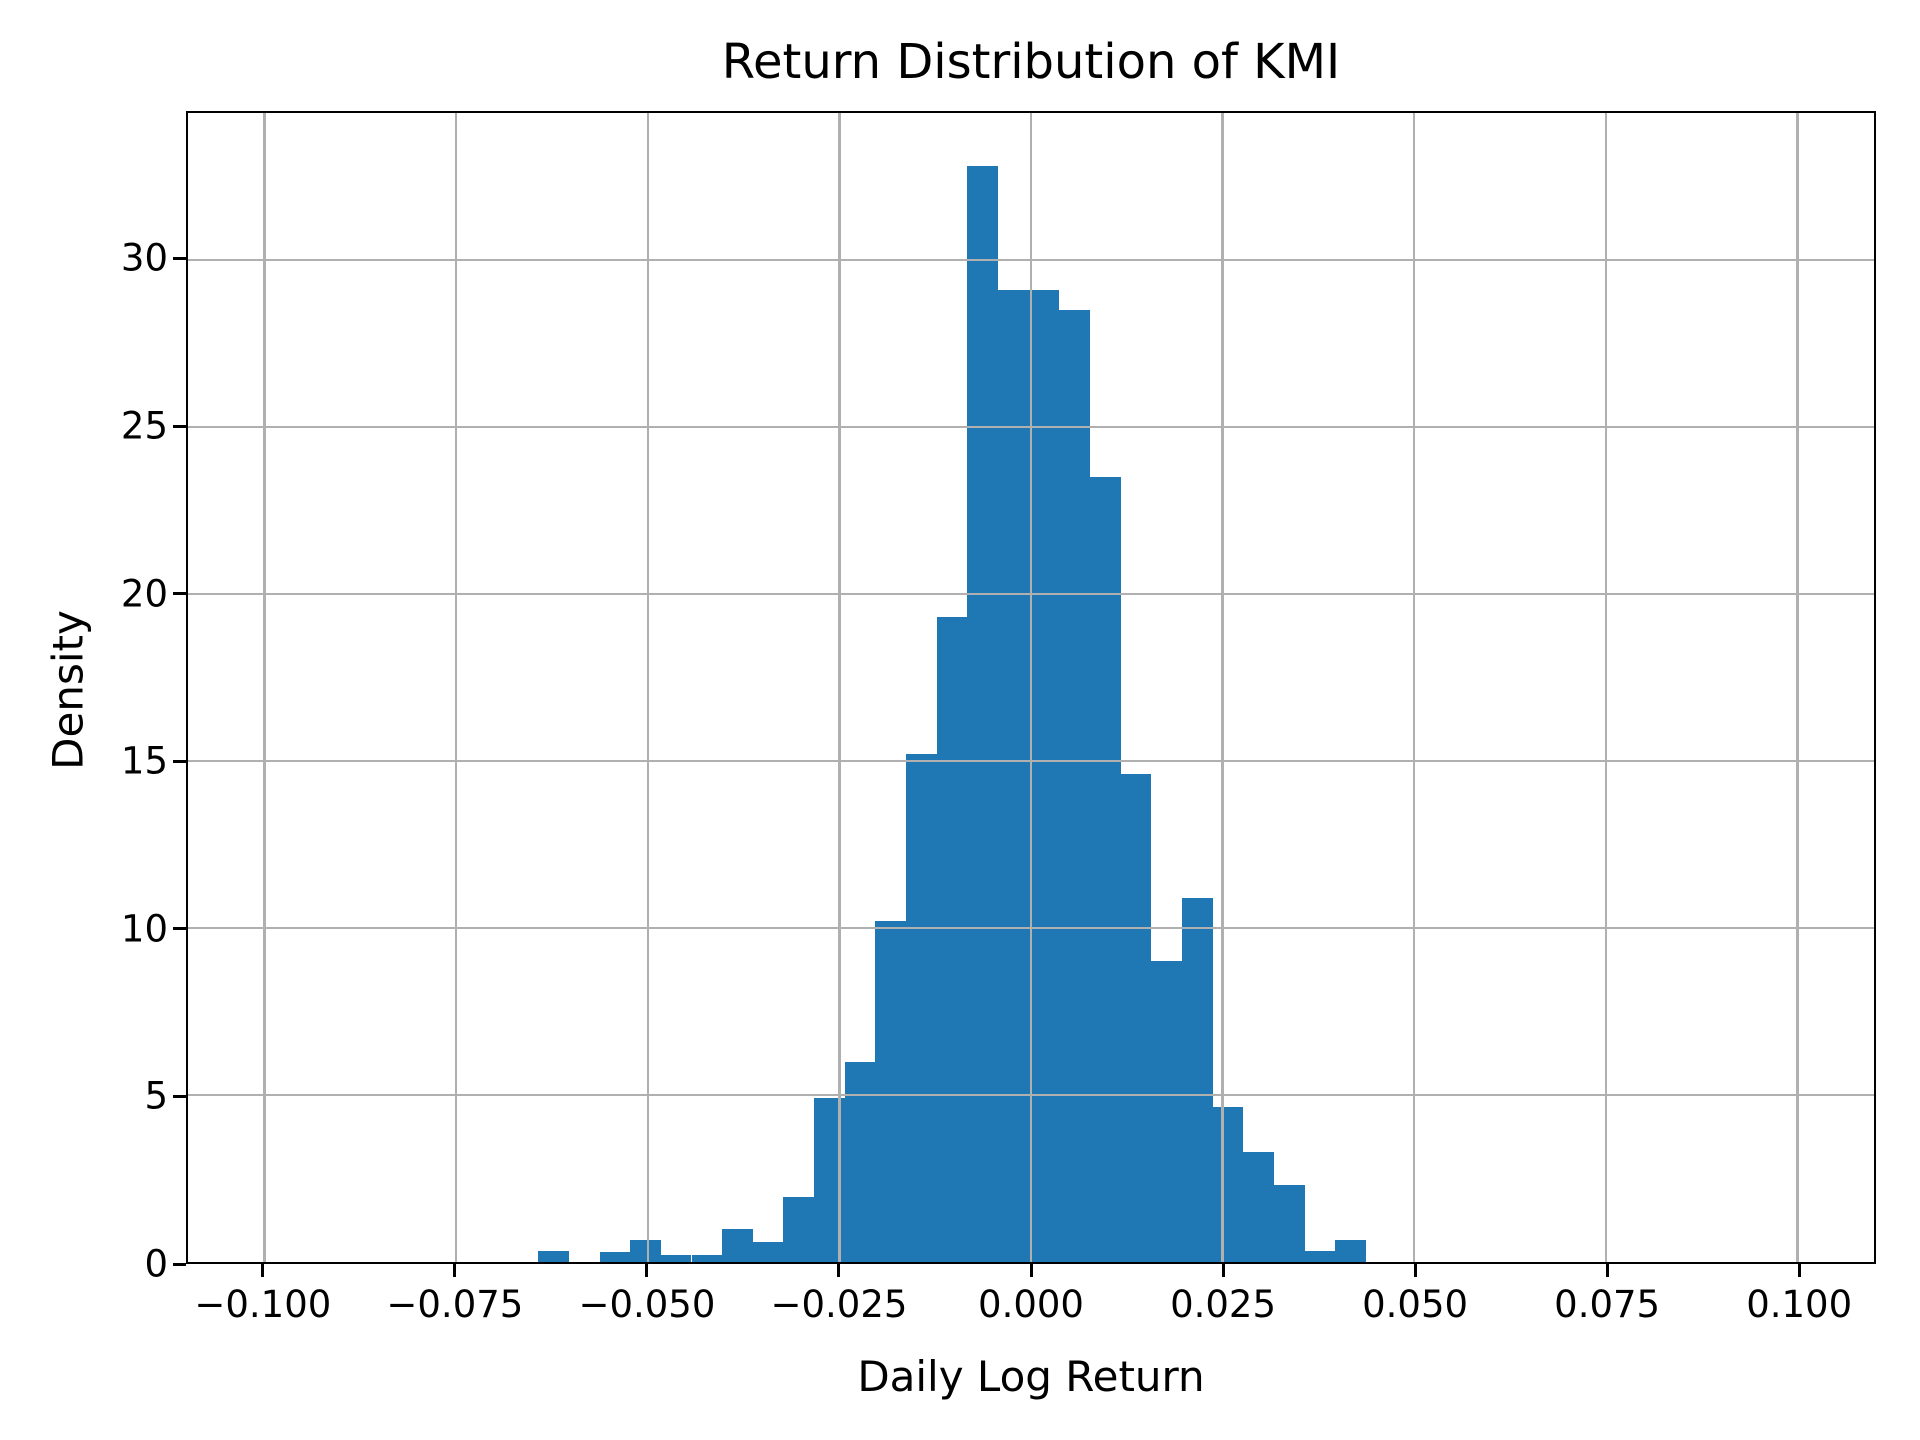  Describe the element at coordinates (68, 690) in the screenshot. I see `y-axis-label: Density` at that location.